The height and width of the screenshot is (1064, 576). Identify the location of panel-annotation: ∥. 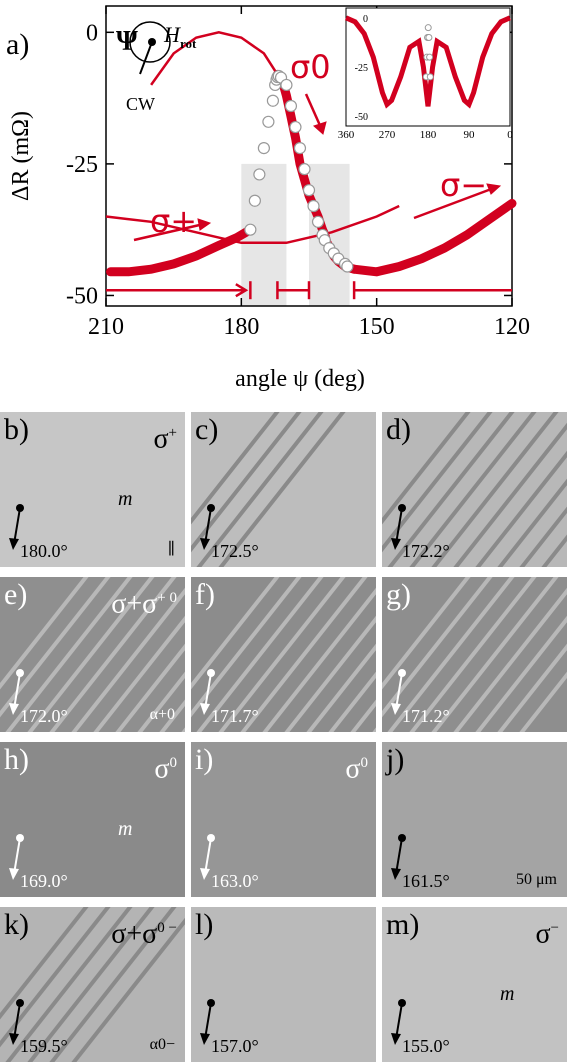
(171, 549).